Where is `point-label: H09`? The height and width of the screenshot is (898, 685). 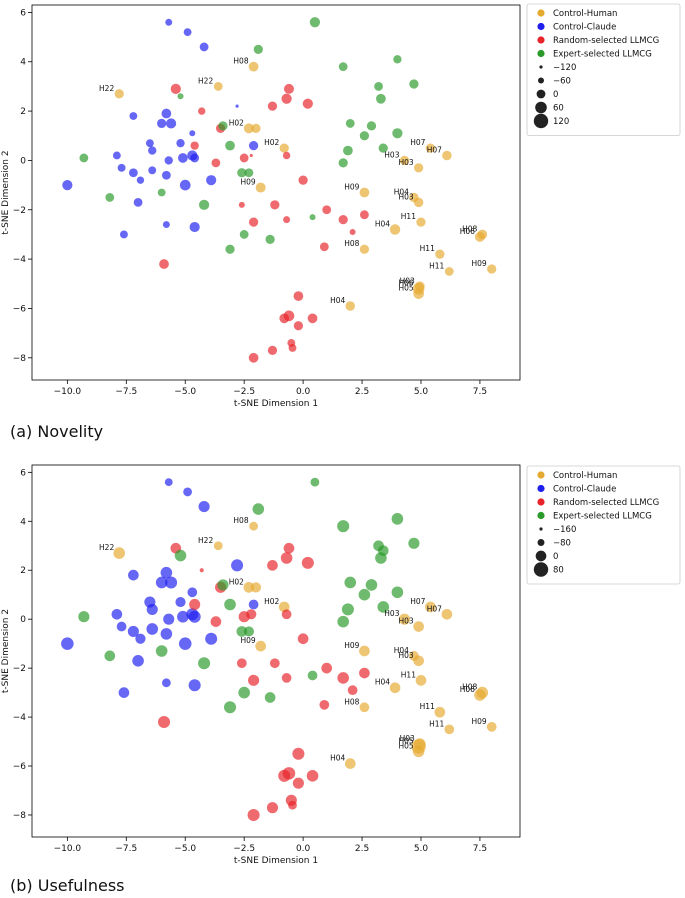
point-label: H09 is located at coordinates (479, 263).